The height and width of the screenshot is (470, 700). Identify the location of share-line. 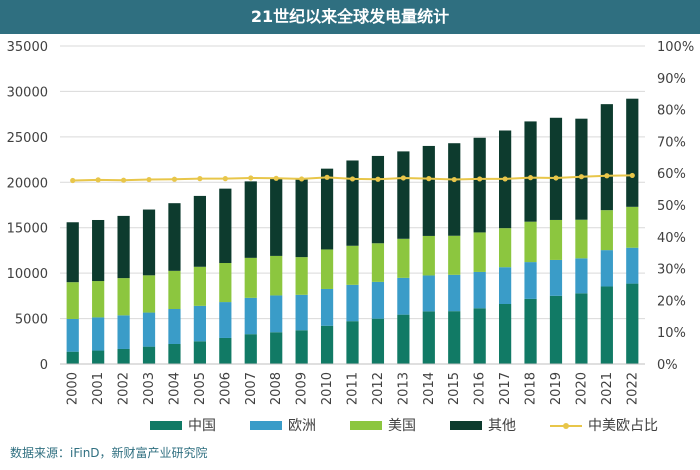
(352, 178).